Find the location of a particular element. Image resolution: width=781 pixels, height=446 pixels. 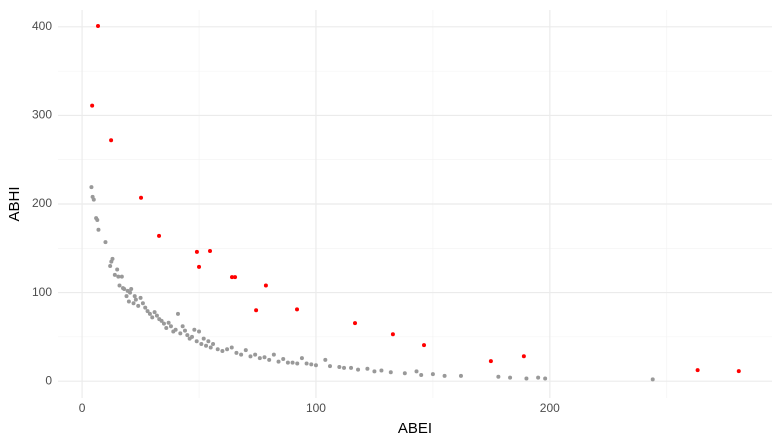

x-axis-title: ABEI is located at coordinates (415, 428).